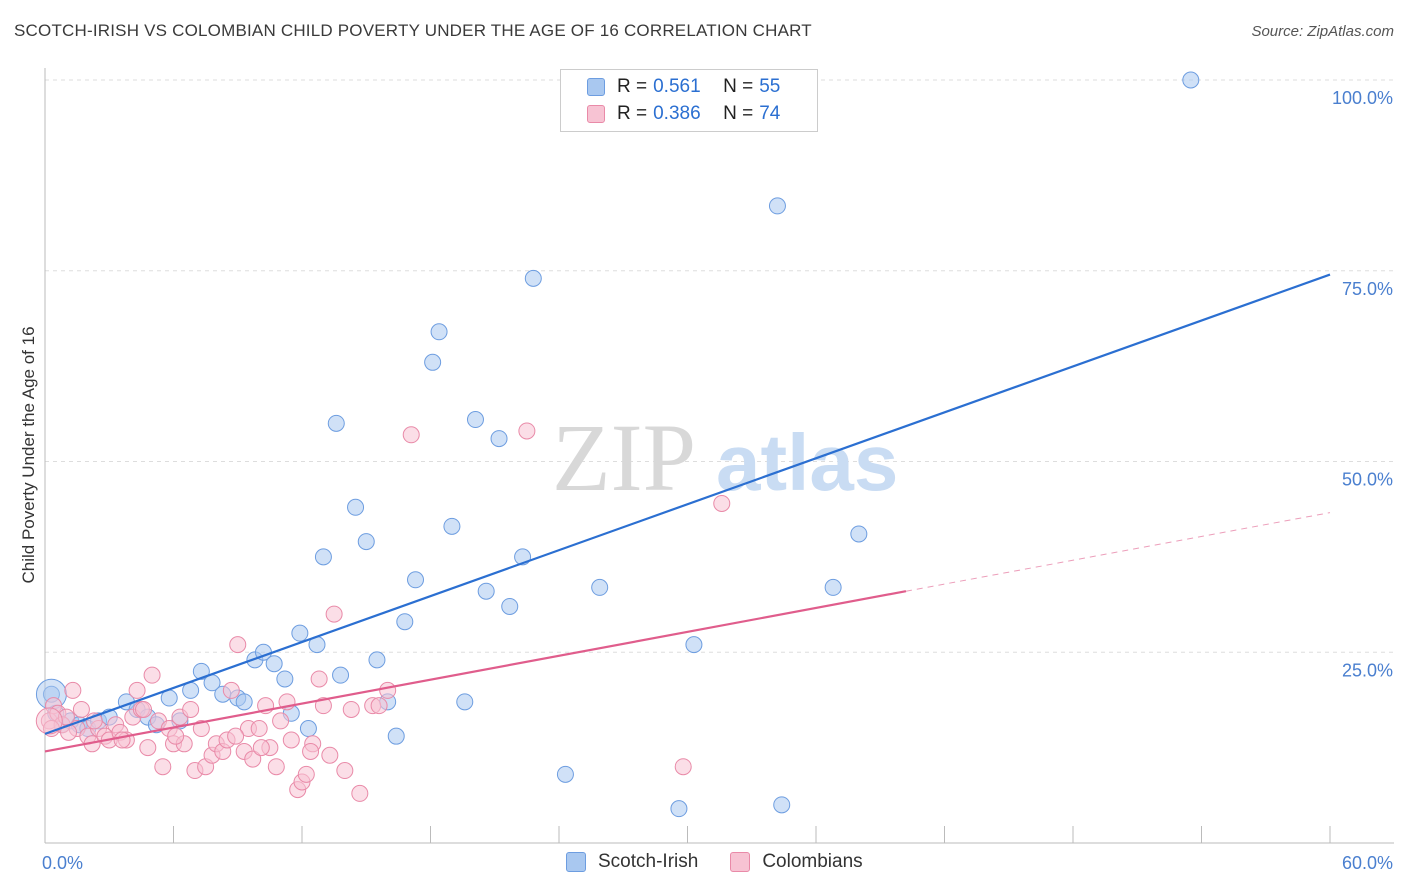 The height and width of the screenshot is (892, 1406). I want to click on legend-item-colombians: Colombians, so click(796, 862).